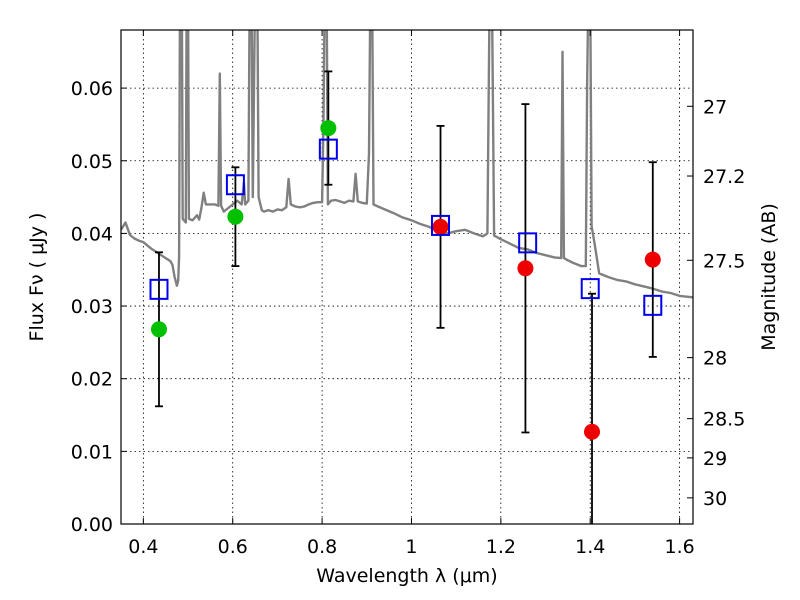 Image resolution: width=800 pixels, height=600 pixels. I want to click on x-tick-label: 0.8, so click(322, 547).